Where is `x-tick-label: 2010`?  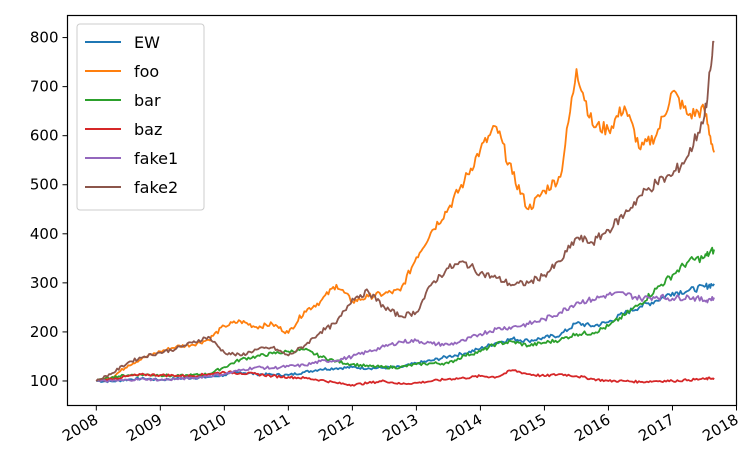 x-tick-label: 2010 is located at coordinates (208, 427).